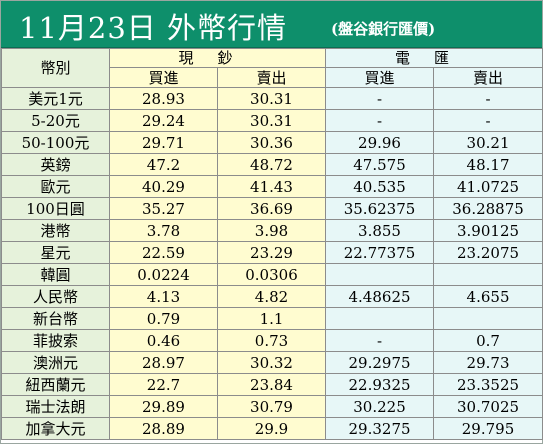 This screenshot has height=444, width=543. I want to click on table-row: 澳洲元 28.97 30.32 29.2975 29.73, so click(272, 362).